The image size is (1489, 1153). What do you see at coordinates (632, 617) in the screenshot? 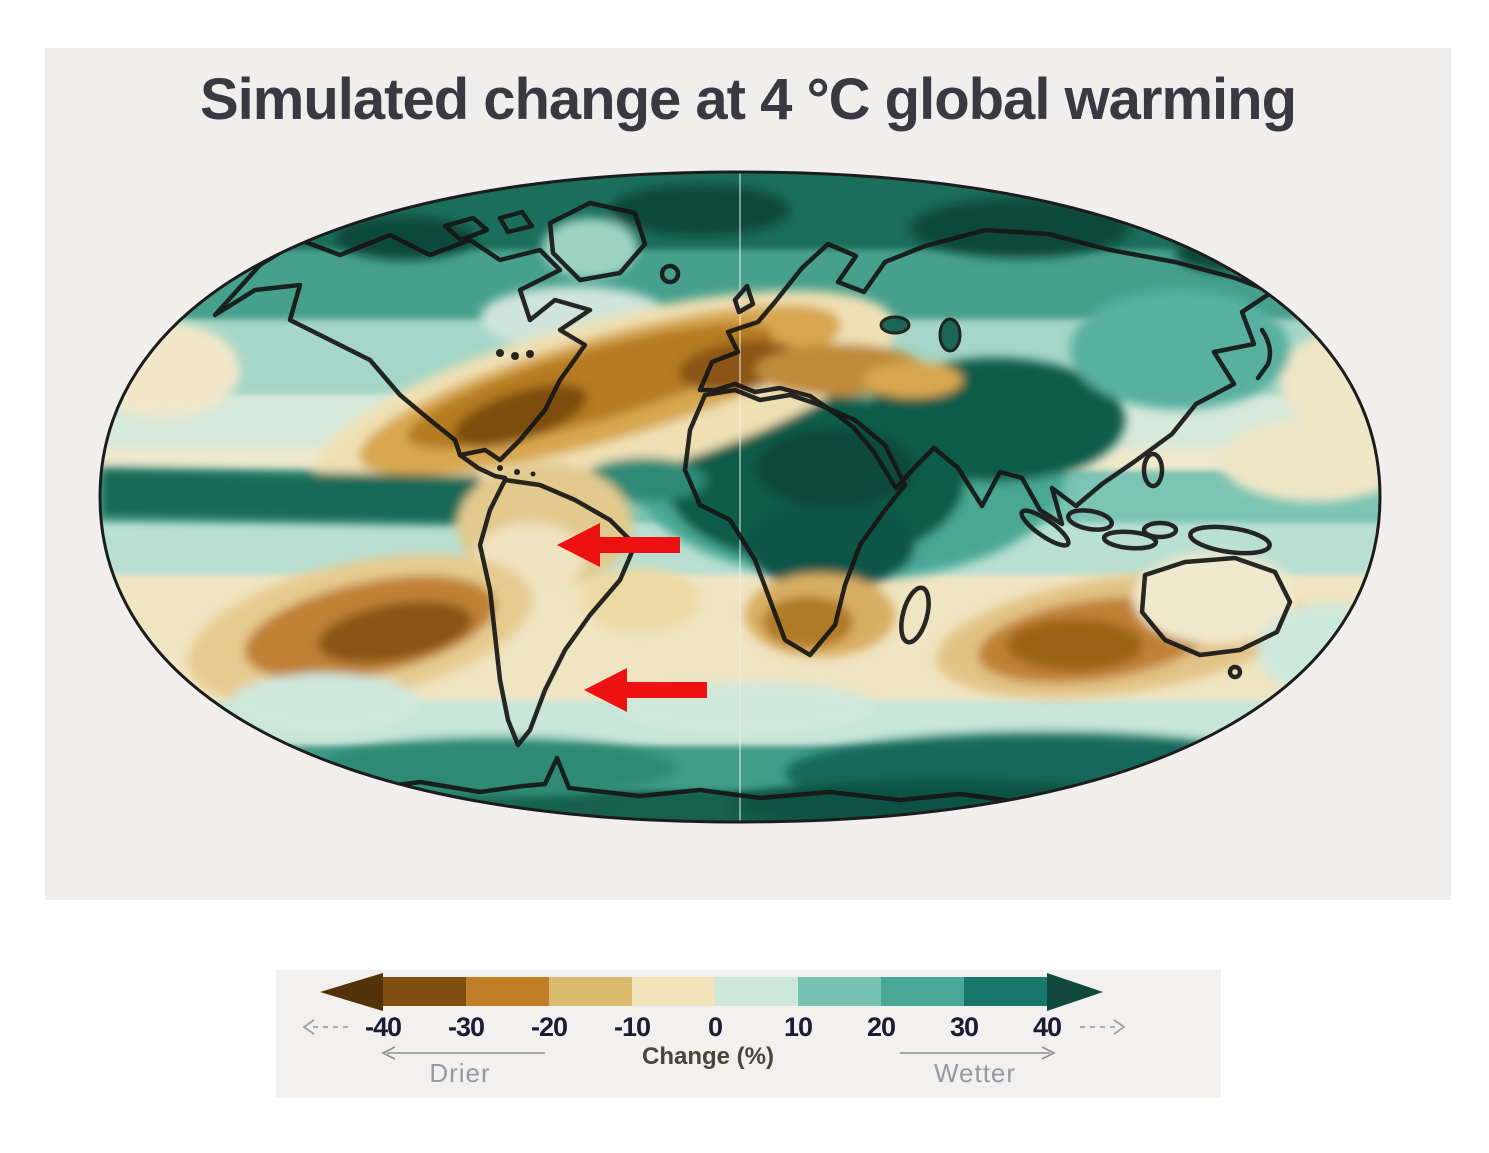
I see `annotation-arrows` at bounding box center [632, 617].